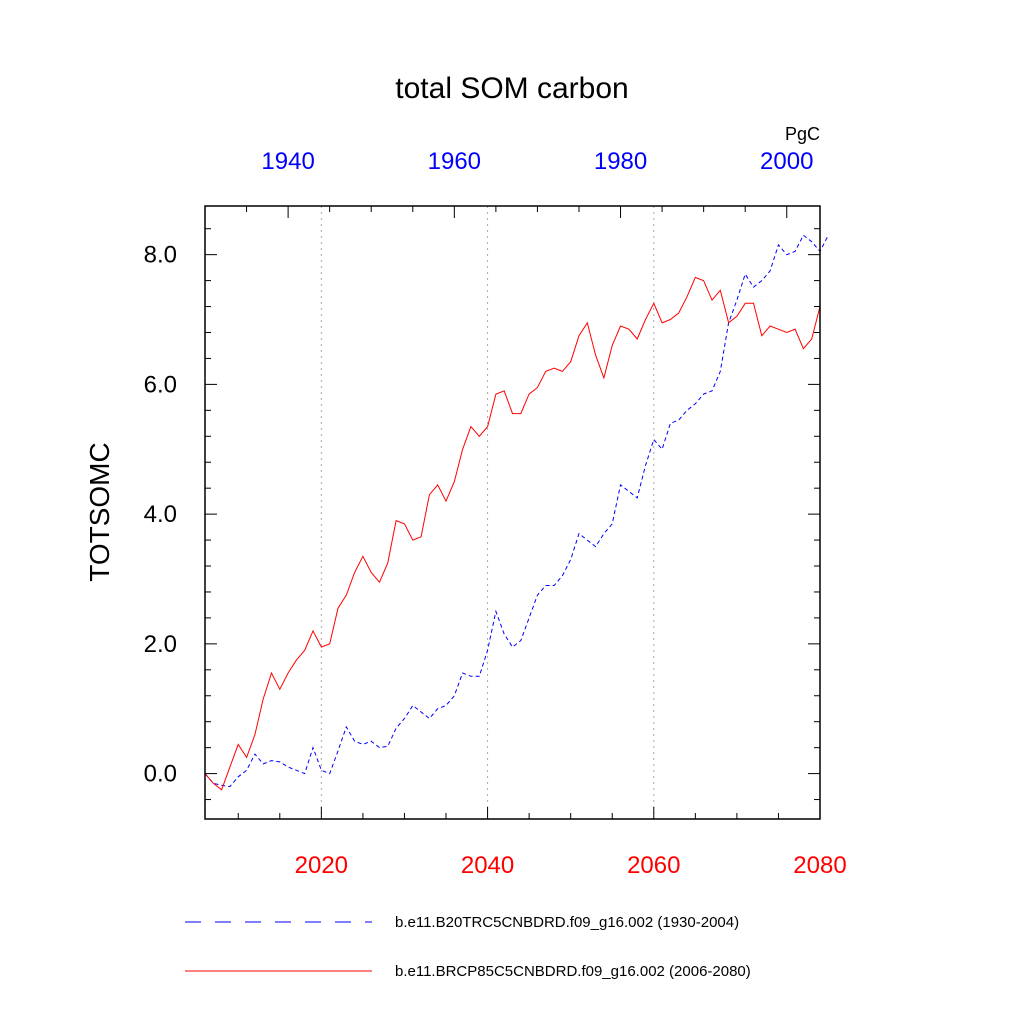 This screenshot has width=1024, height=1024. Describe the element at coordinates (321, 865) in the screenshot. I see `bottom-tick-label-2020: 2020` at that location.